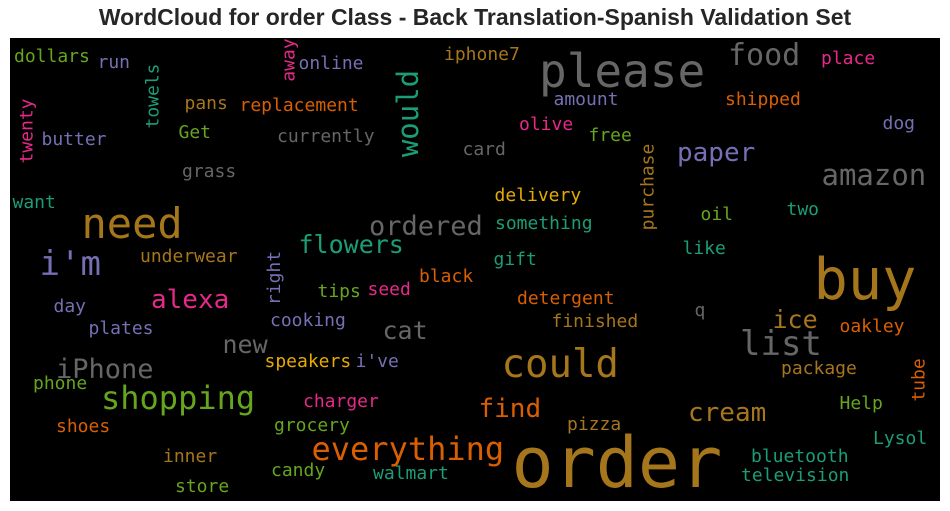  What do you see at coordinates (189, 256) in the screenshot?
I see `word-underwear: underwear` at bounding box center [189, 256].